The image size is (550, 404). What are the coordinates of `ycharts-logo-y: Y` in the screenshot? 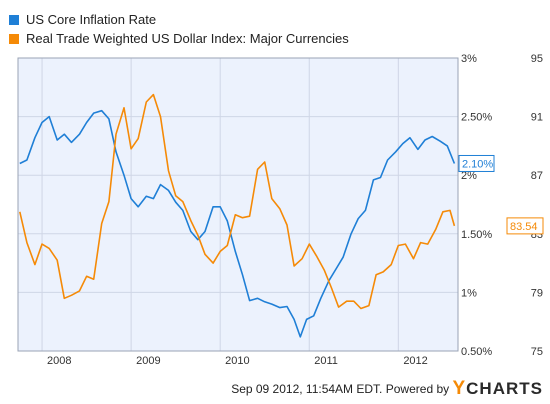 It's located at (459, 388).